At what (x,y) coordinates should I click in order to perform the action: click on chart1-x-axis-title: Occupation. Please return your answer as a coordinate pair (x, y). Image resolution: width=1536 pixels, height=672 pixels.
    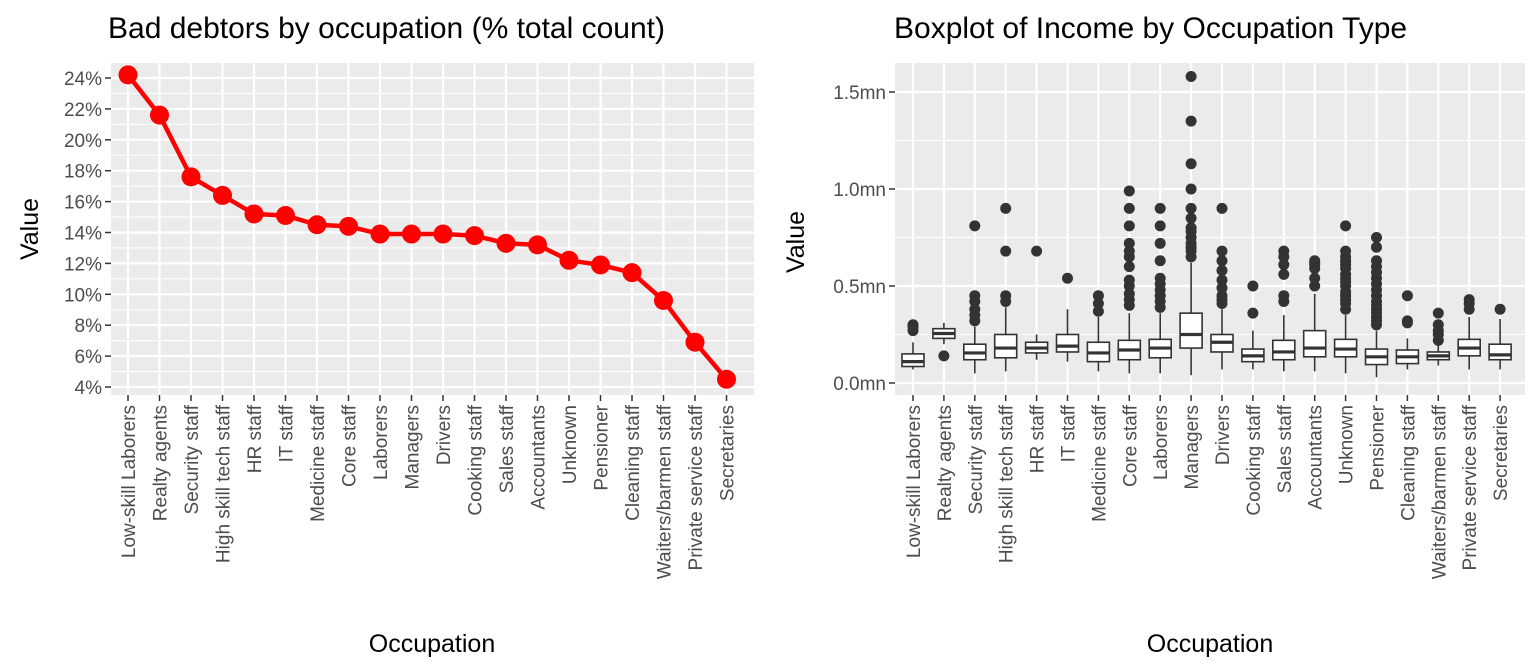
    Looking at the image, I should click on (432, 644).